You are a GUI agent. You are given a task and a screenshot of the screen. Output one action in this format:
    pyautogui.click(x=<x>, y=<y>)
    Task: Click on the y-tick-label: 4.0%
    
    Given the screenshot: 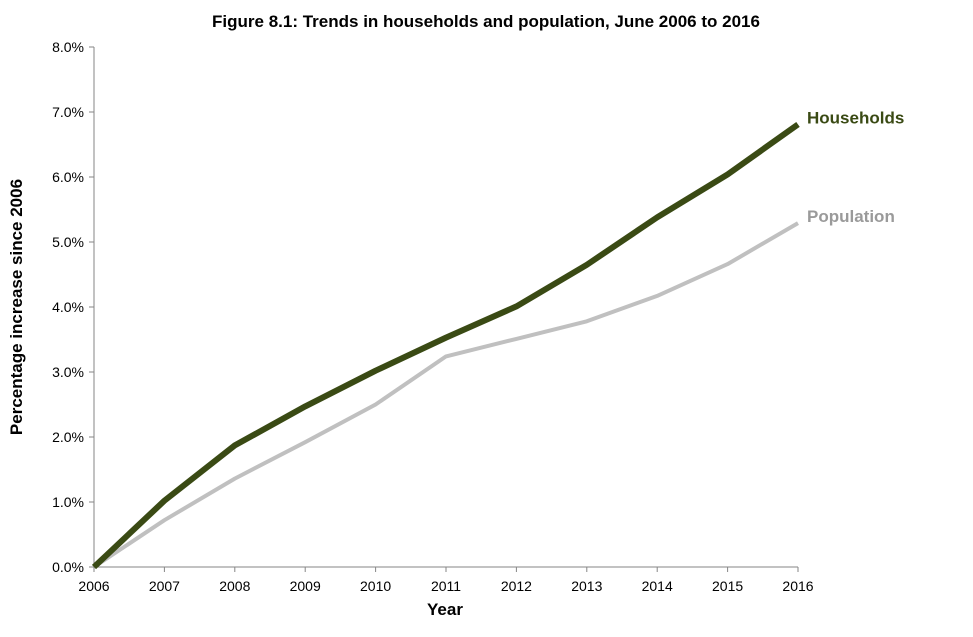 What is the action you would take?
    pyautogui.click(x=68, y=307)
    